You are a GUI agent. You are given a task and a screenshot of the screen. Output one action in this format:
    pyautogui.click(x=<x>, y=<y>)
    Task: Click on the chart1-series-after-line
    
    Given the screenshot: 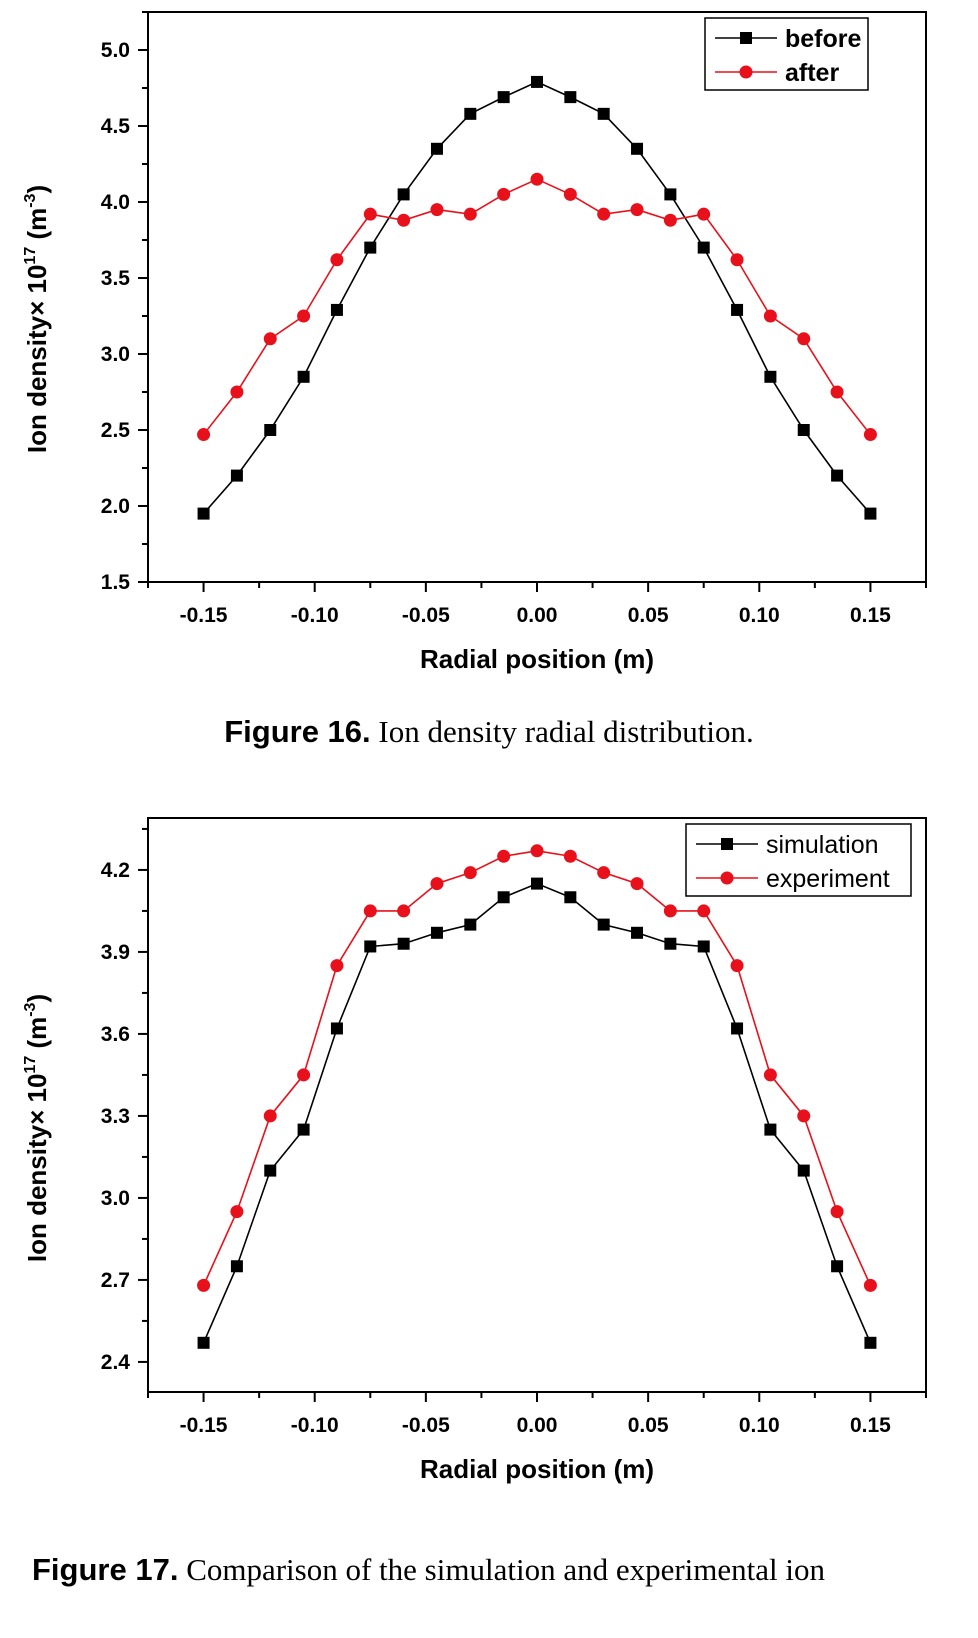 What is the action you would take?
    pyautogui.click(x=537, y=307)
    